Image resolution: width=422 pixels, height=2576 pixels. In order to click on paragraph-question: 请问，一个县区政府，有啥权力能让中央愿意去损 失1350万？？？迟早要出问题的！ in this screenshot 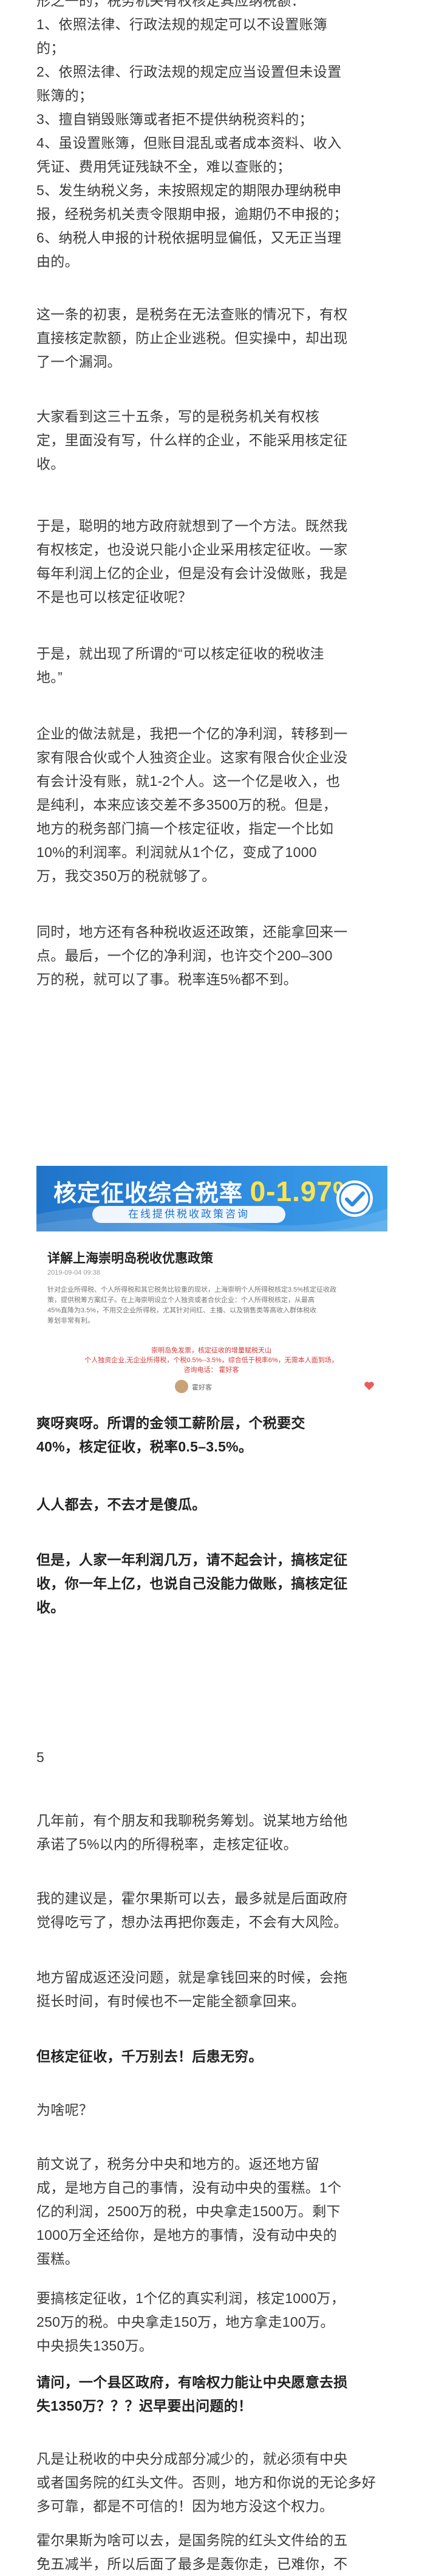, I will do `click(212, 2394)`.